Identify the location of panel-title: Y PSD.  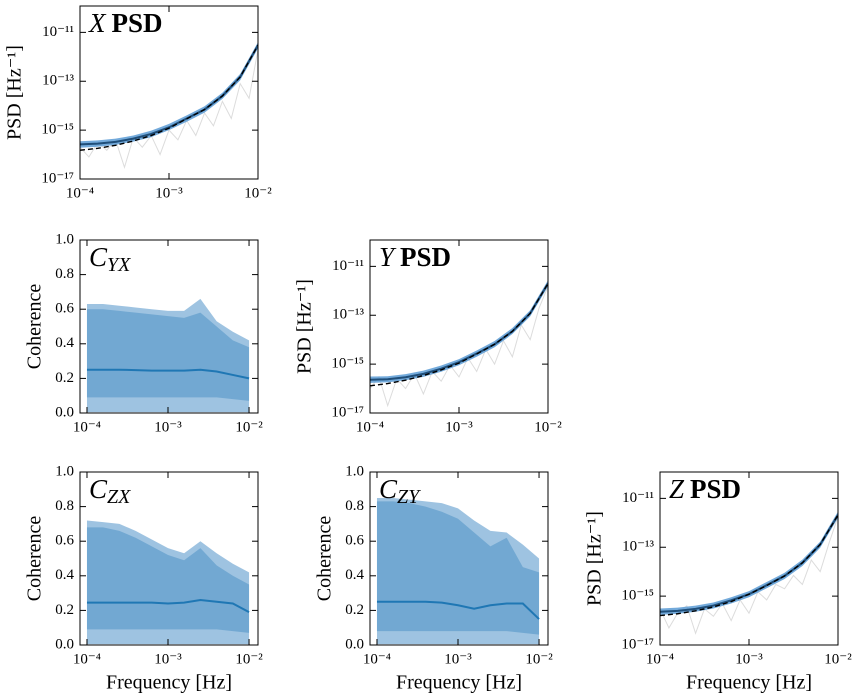
(415, 257).